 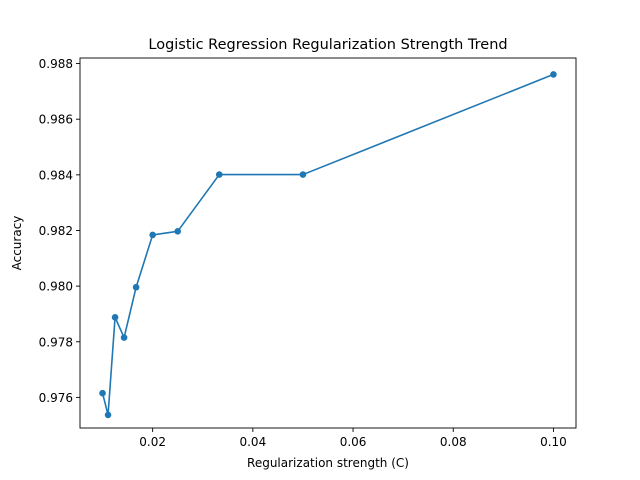 I want to click on y-tick-label: 0.978, so click(x=56, y=342).